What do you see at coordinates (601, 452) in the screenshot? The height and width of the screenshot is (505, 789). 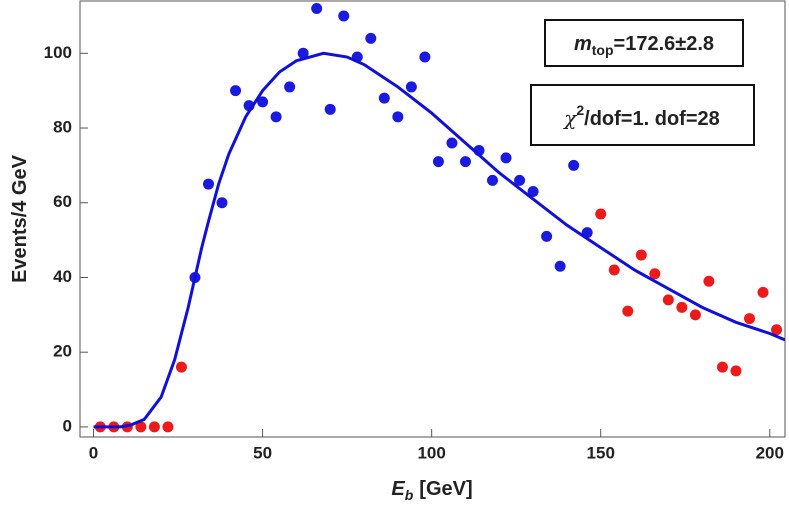 I see `x-tick-label: 150` at bounding box center [601, 452].